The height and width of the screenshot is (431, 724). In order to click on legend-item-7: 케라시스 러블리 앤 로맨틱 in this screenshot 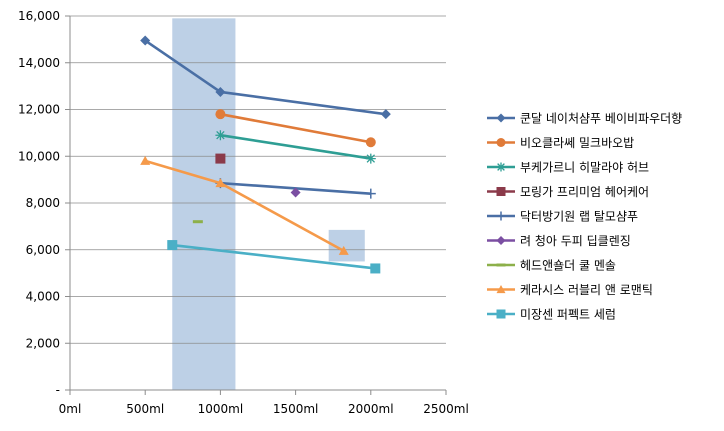, I will do `click(570, 290)`.